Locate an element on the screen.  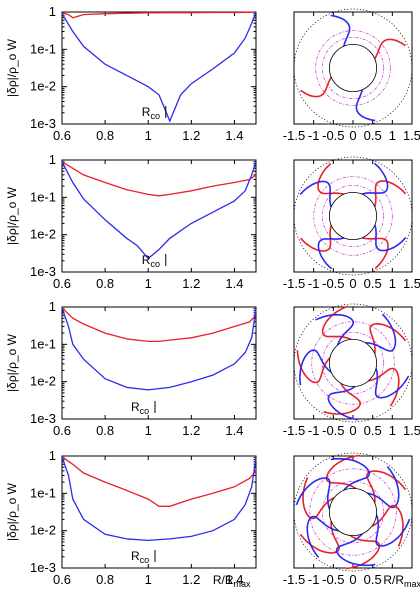
y-tick-label: 1e-3 is located at coordinates (43, 271).